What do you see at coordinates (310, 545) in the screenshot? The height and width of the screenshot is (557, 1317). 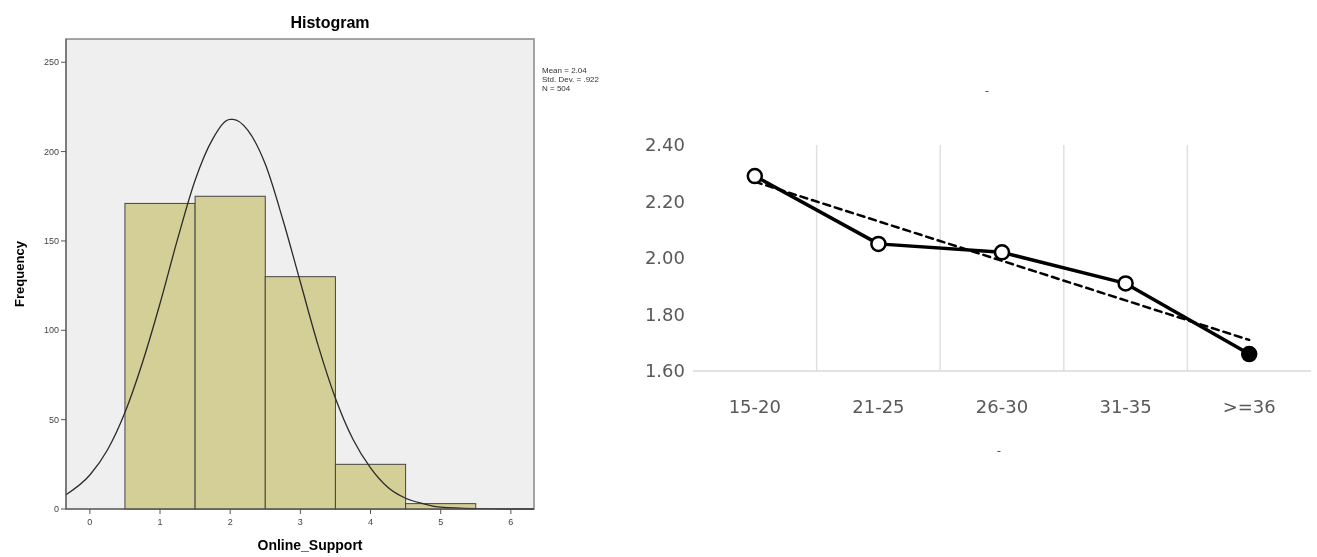 I see `x-axis-title: Online_Support` at bounding box center [310, 545].